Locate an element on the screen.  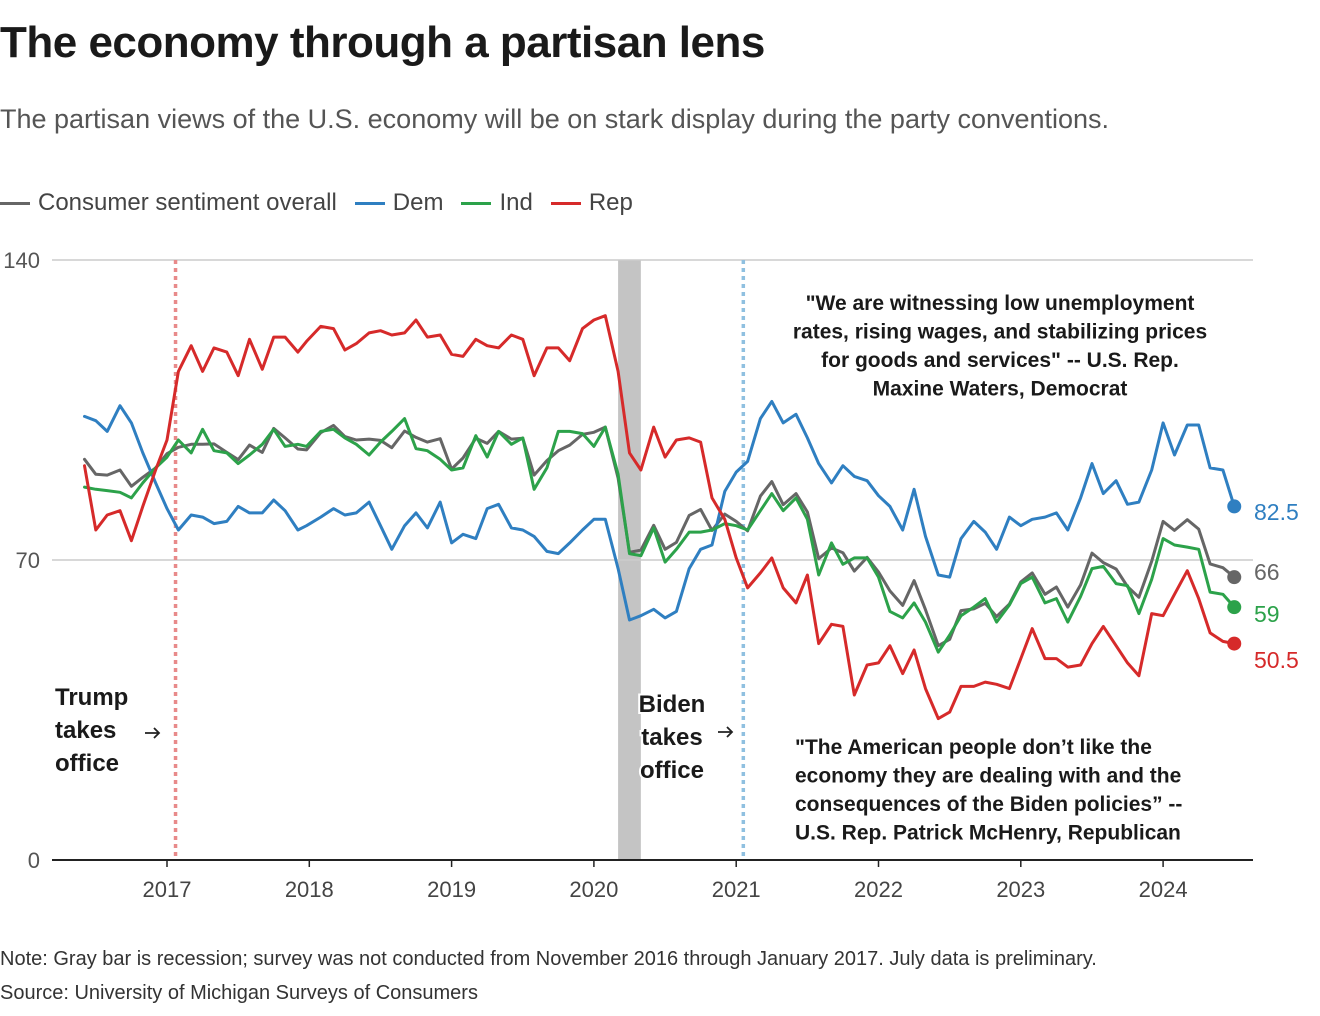
quote-waters-line: for goods and services" -- U.S. Rep. is located at coordinates (1000, 360).